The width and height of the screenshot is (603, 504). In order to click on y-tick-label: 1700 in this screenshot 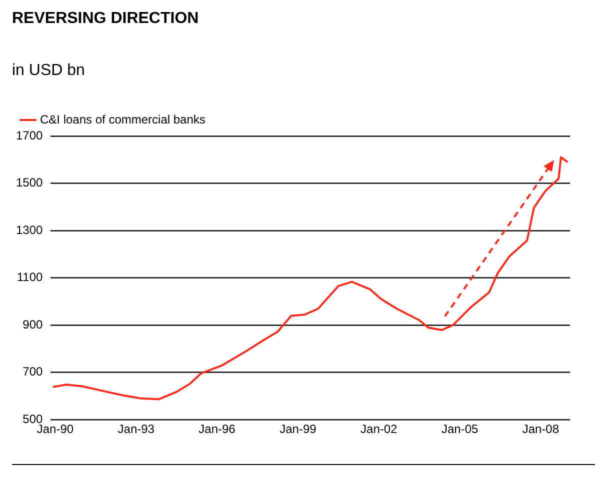, I will do `click(30, 135)`.